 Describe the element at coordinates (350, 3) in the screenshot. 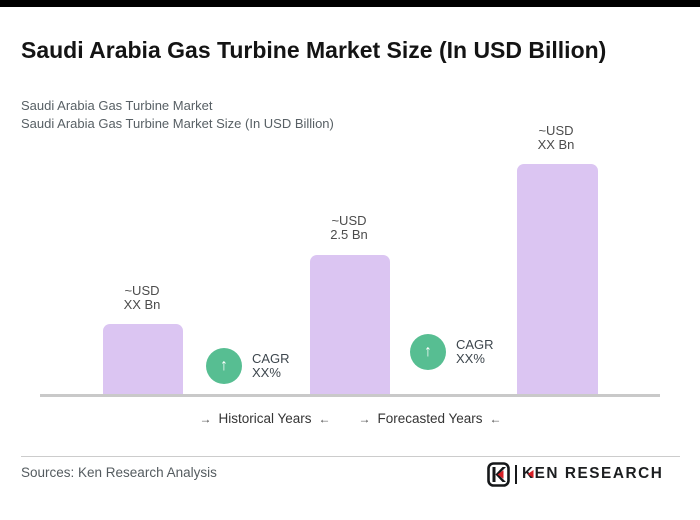

I see `top-accent-bar` at that location.